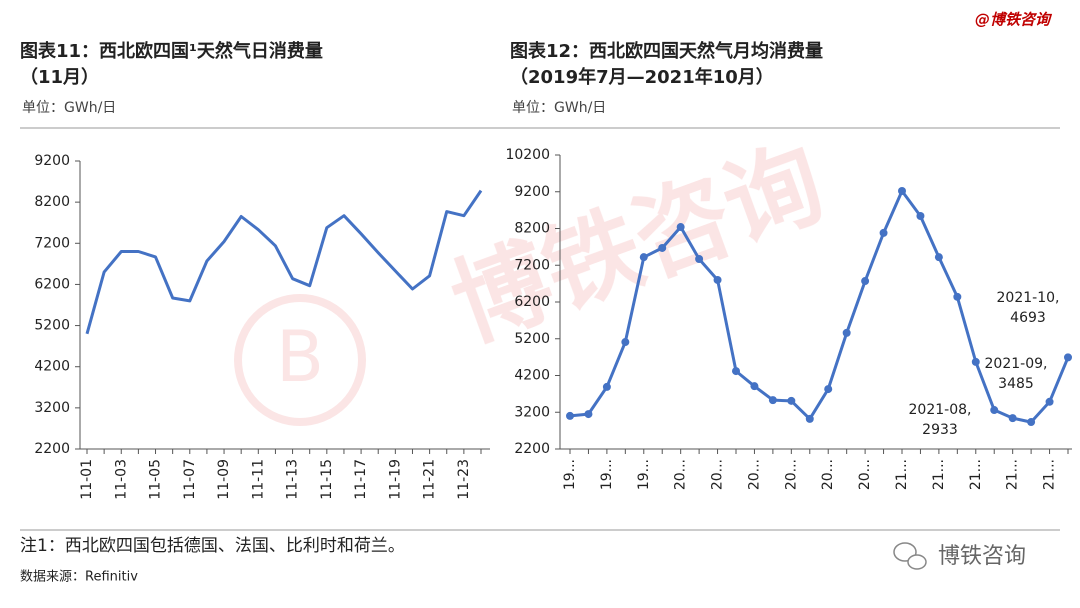 The image size is (1080, 608). What do you see at coordinates (1016, 364) in the screenshot?
I see `annotation: 2021-09,` at bounding box center [1016, 364].